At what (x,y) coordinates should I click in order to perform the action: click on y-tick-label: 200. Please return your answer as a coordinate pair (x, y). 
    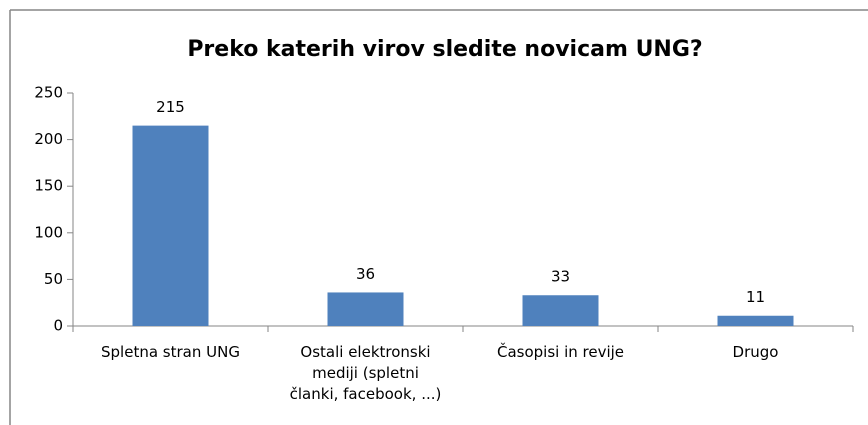
    Looking at the image, I should click on (48, 139).